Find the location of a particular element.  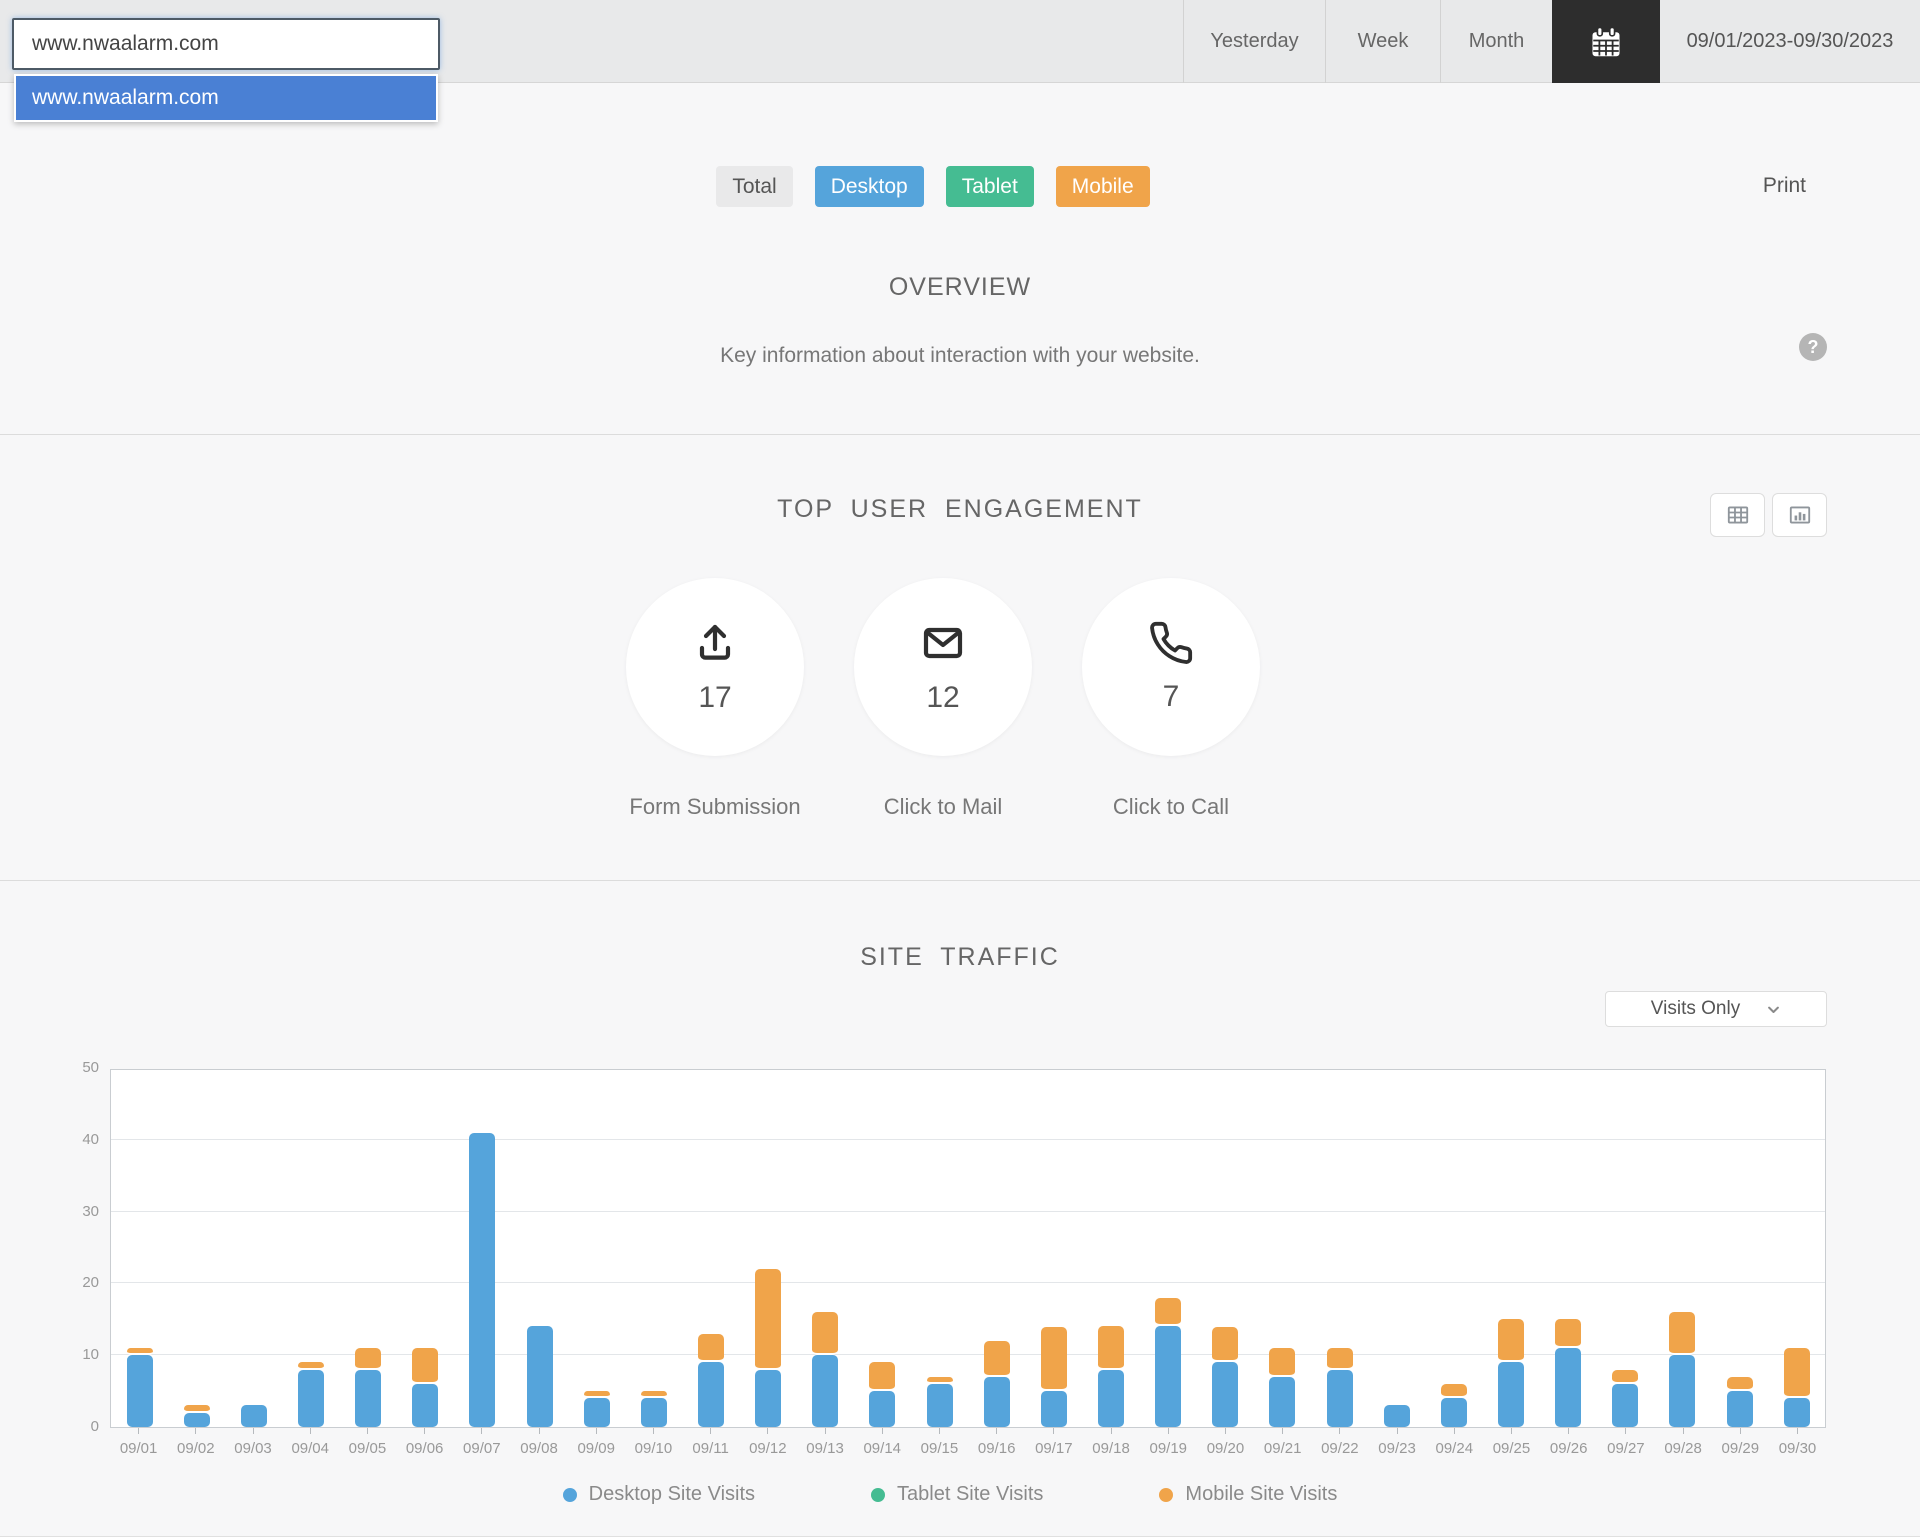

x-axis-label: 09/06 is located at coordinates (424, 1442).